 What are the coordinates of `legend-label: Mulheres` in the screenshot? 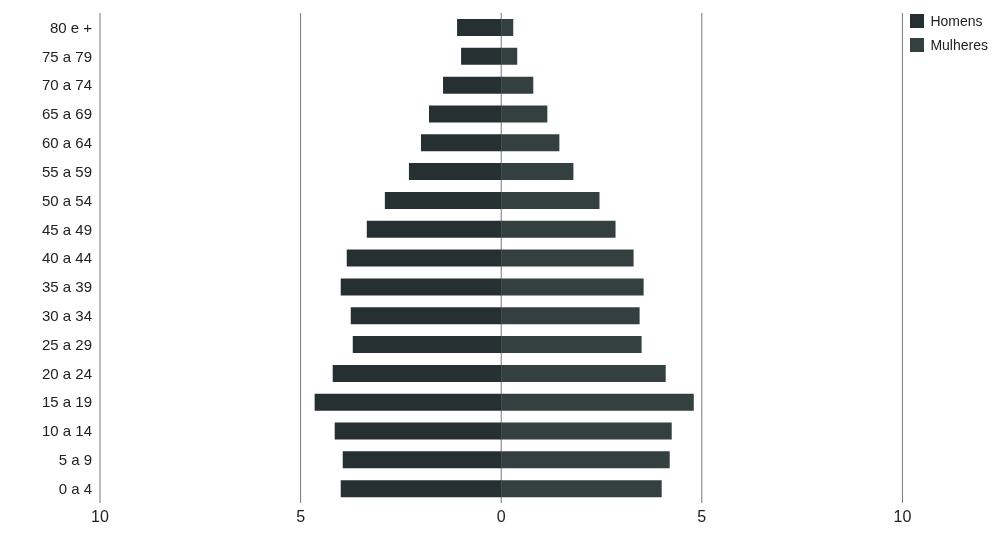 It's located at (959, 45).